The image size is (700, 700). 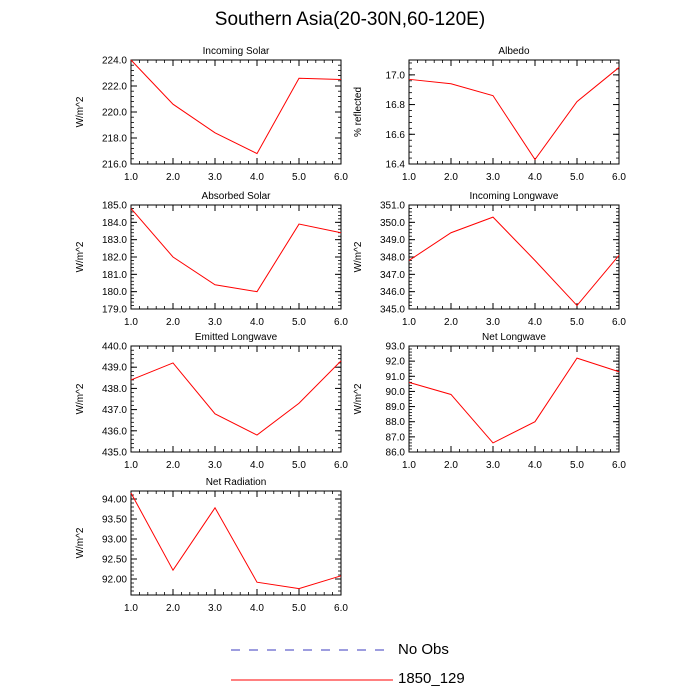 I want to click on y-tick-label: 92.50, so click(x=114, y=560).